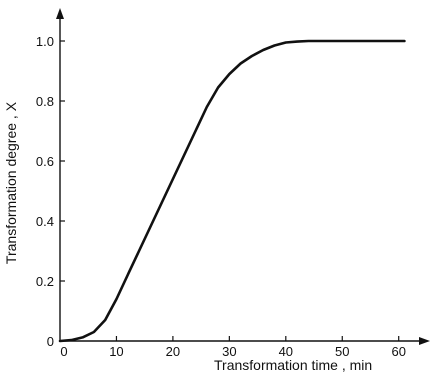 Image resolution: width=432 pixels, height=379 pixels. I want to click on y-tick-label: 1.0, so click(45, 41).